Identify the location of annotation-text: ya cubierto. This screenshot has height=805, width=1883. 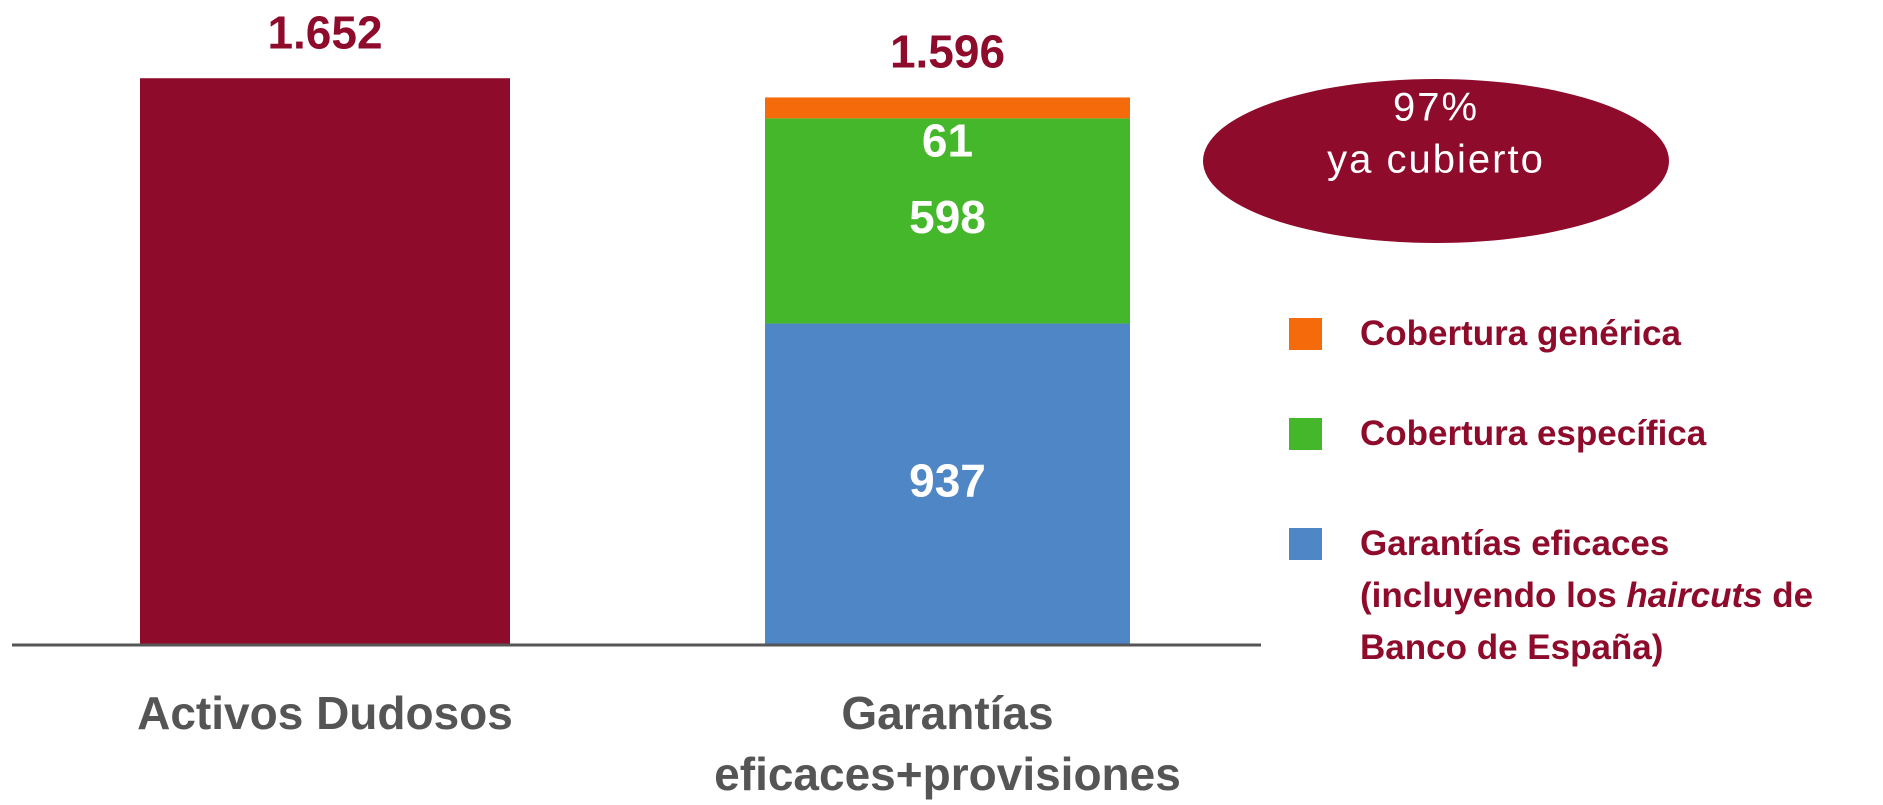
(1436, 160).